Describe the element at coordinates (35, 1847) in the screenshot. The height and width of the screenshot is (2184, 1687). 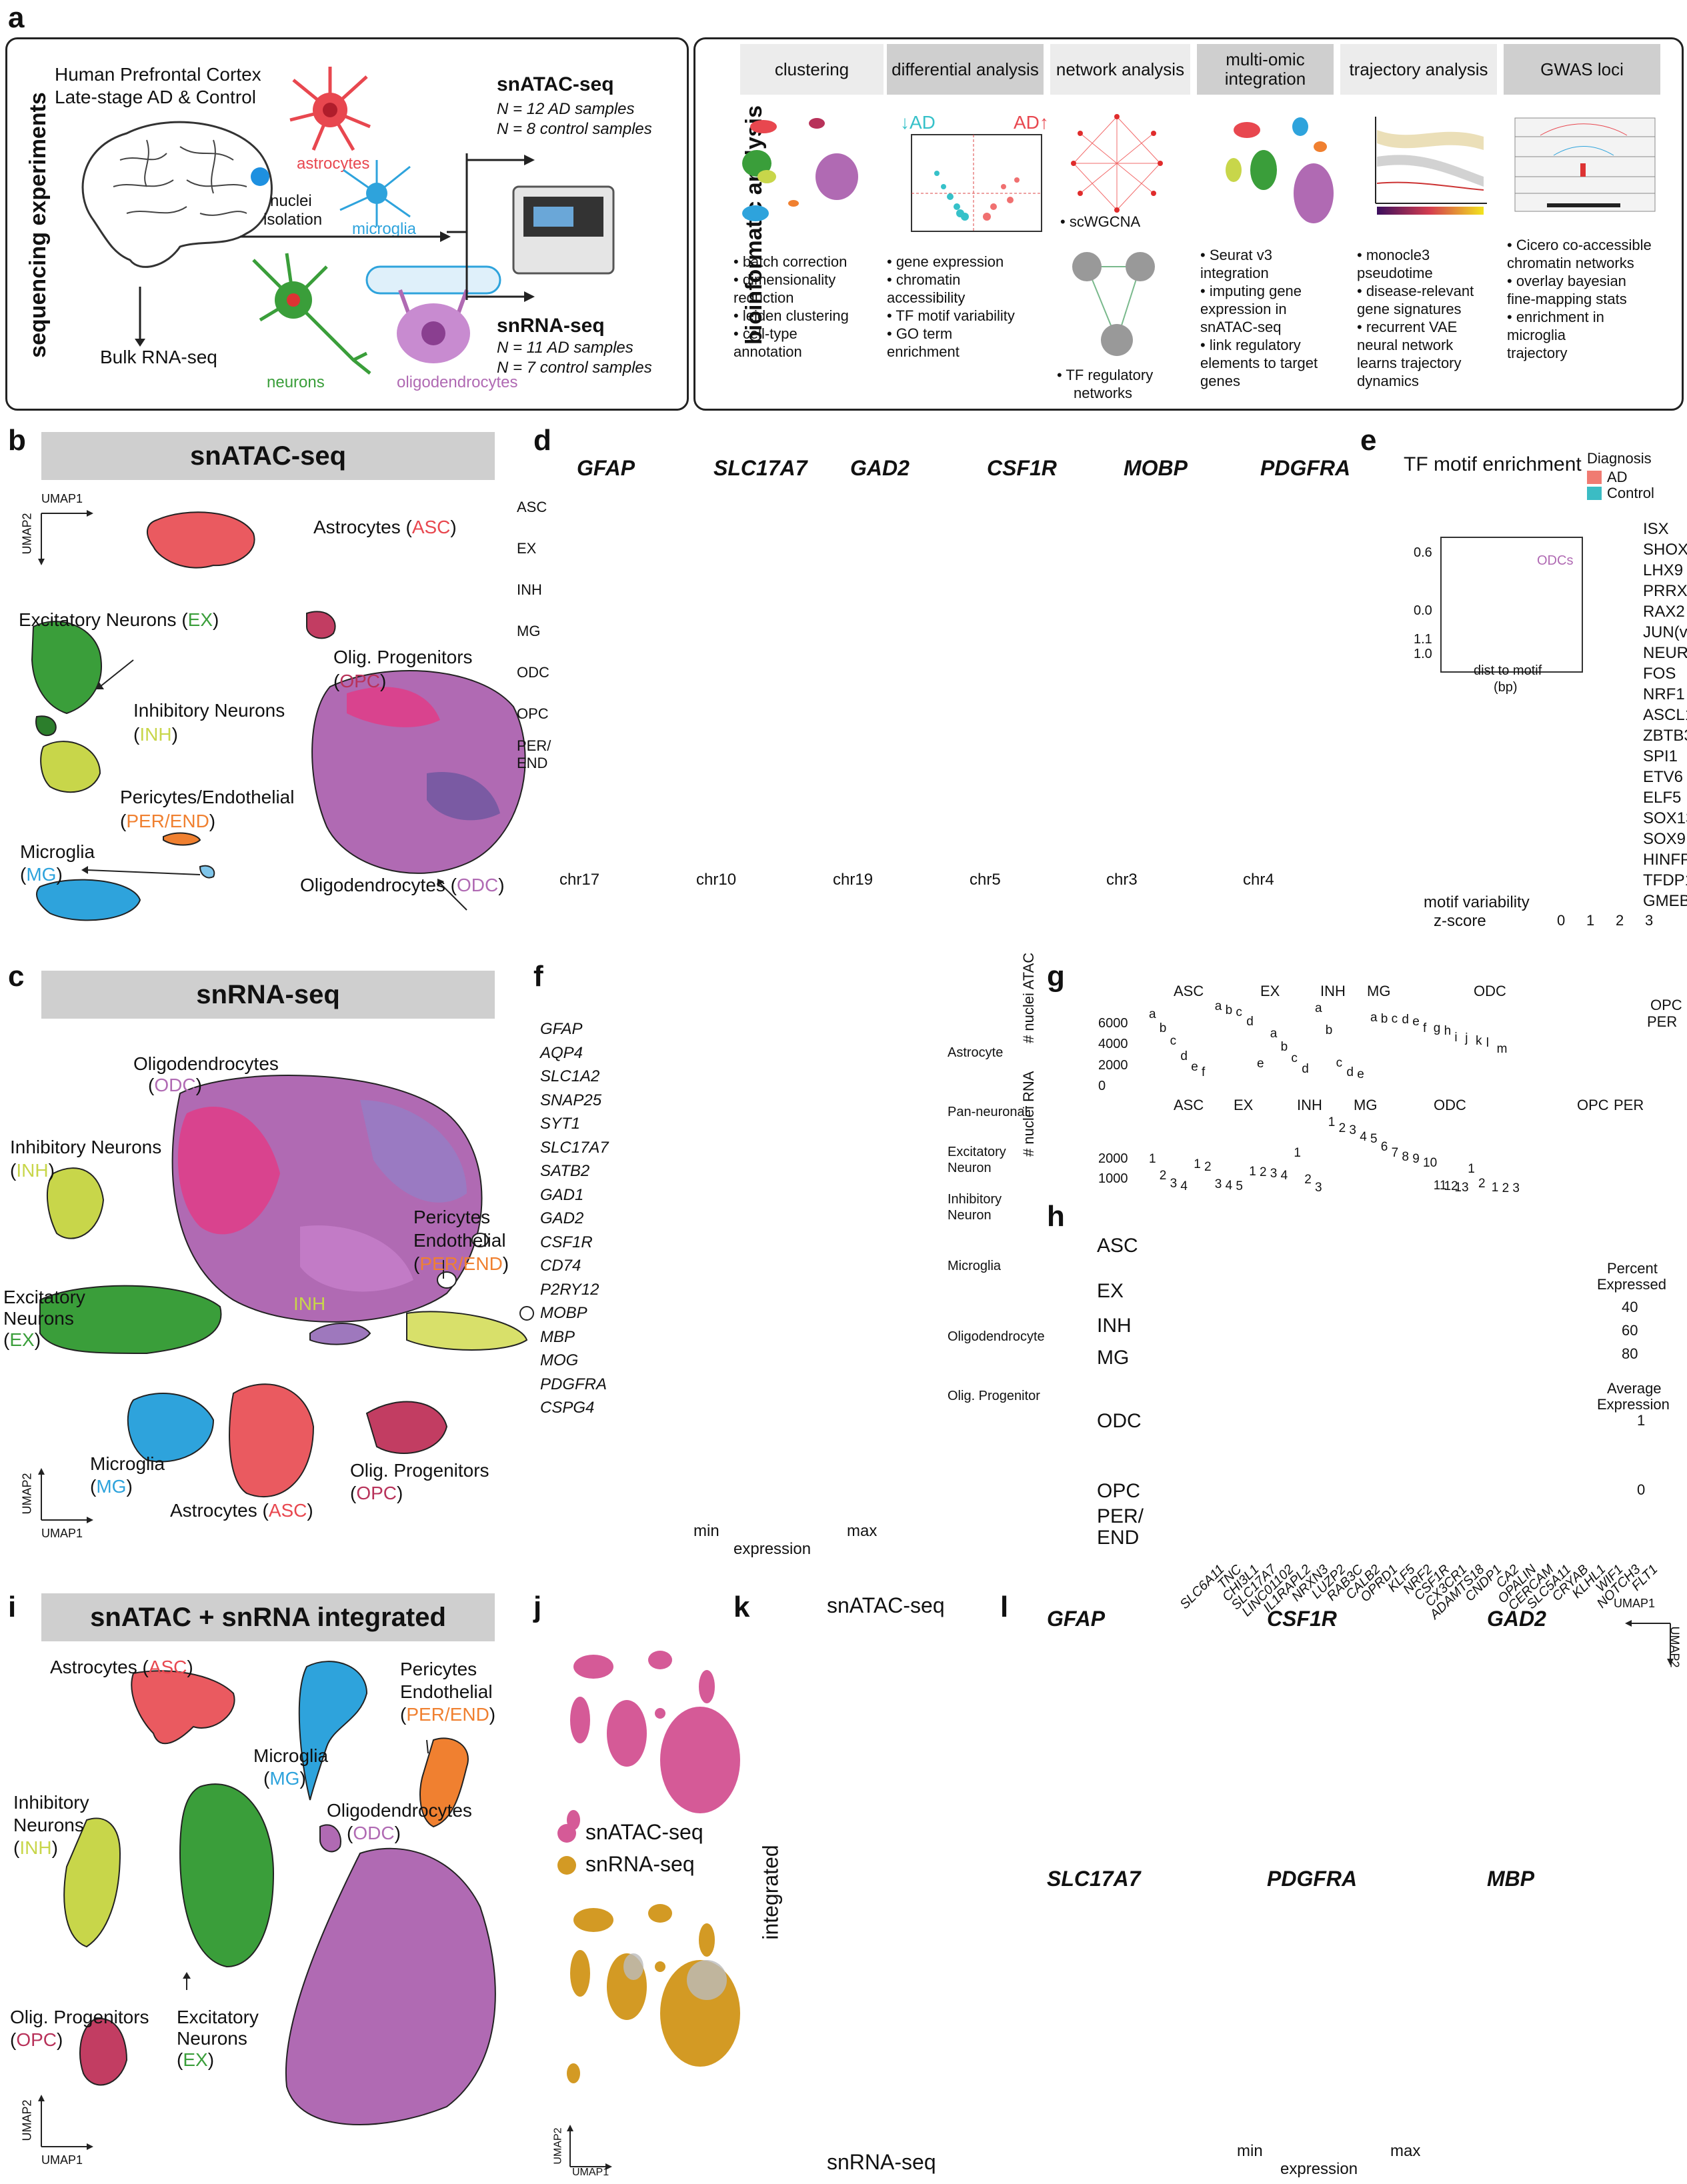
I see `i-label-inh-c: (INH)` at that location.